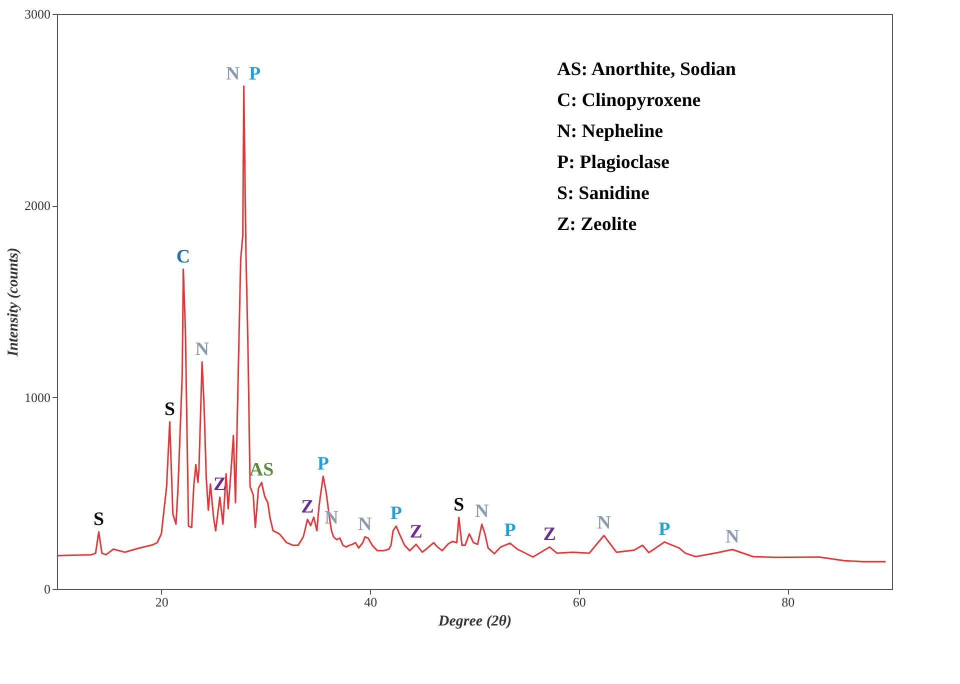  I want to click on annotation: Z: Zeolite, so click(597, 224).